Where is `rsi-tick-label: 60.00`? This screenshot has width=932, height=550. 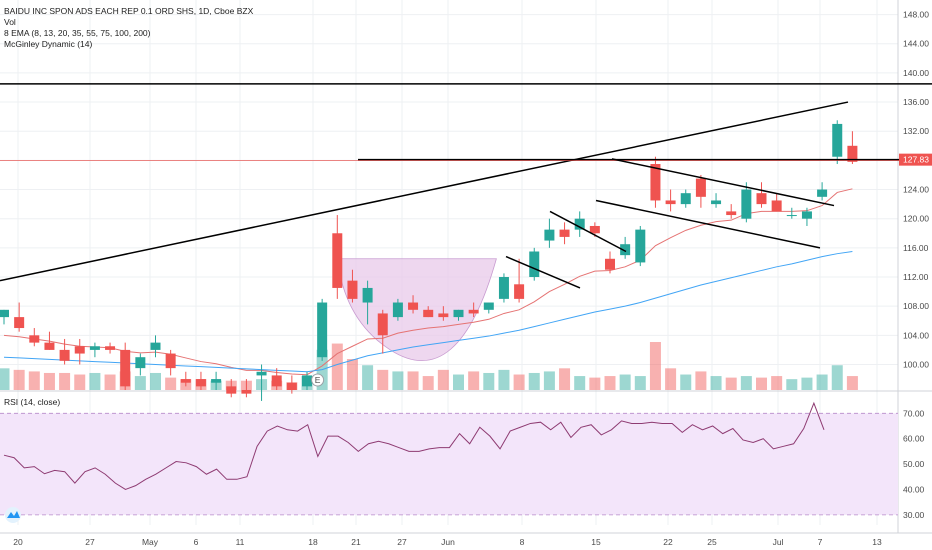
rsi-tick-label: 60.00 is located at coordinates (914, 439).